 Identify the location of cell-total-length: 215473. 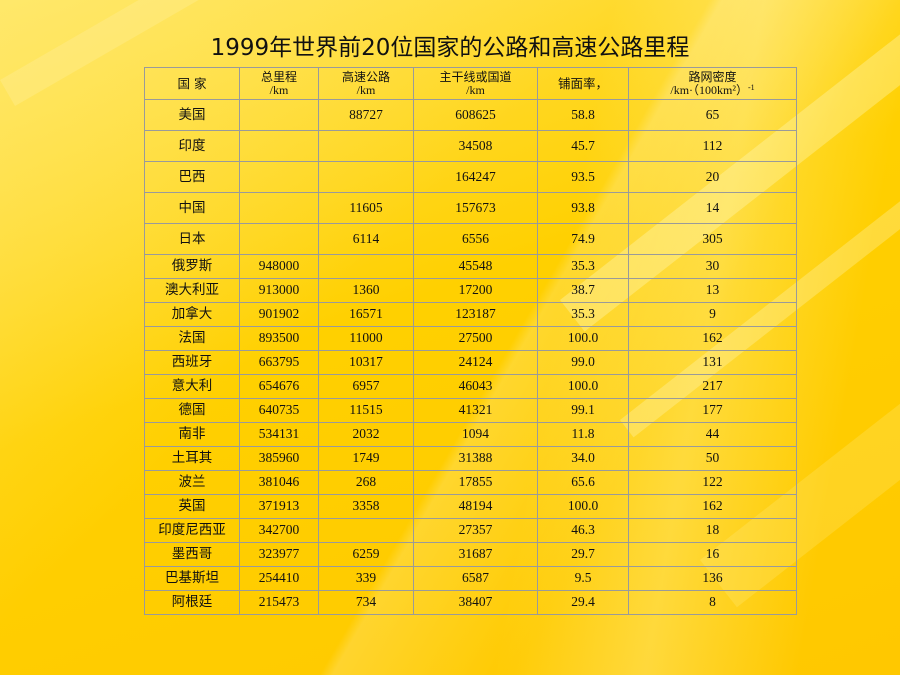
(279, 602).